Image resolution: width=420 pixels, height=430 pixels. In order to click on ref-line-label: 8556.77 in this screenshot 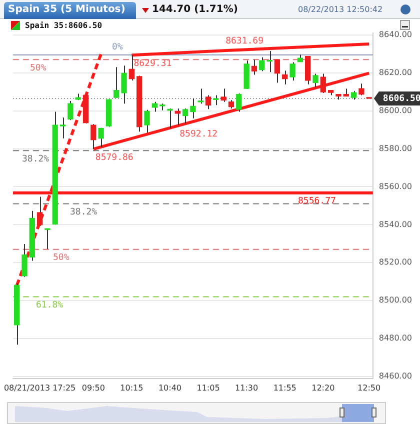, I will do `click(317, 201)`.